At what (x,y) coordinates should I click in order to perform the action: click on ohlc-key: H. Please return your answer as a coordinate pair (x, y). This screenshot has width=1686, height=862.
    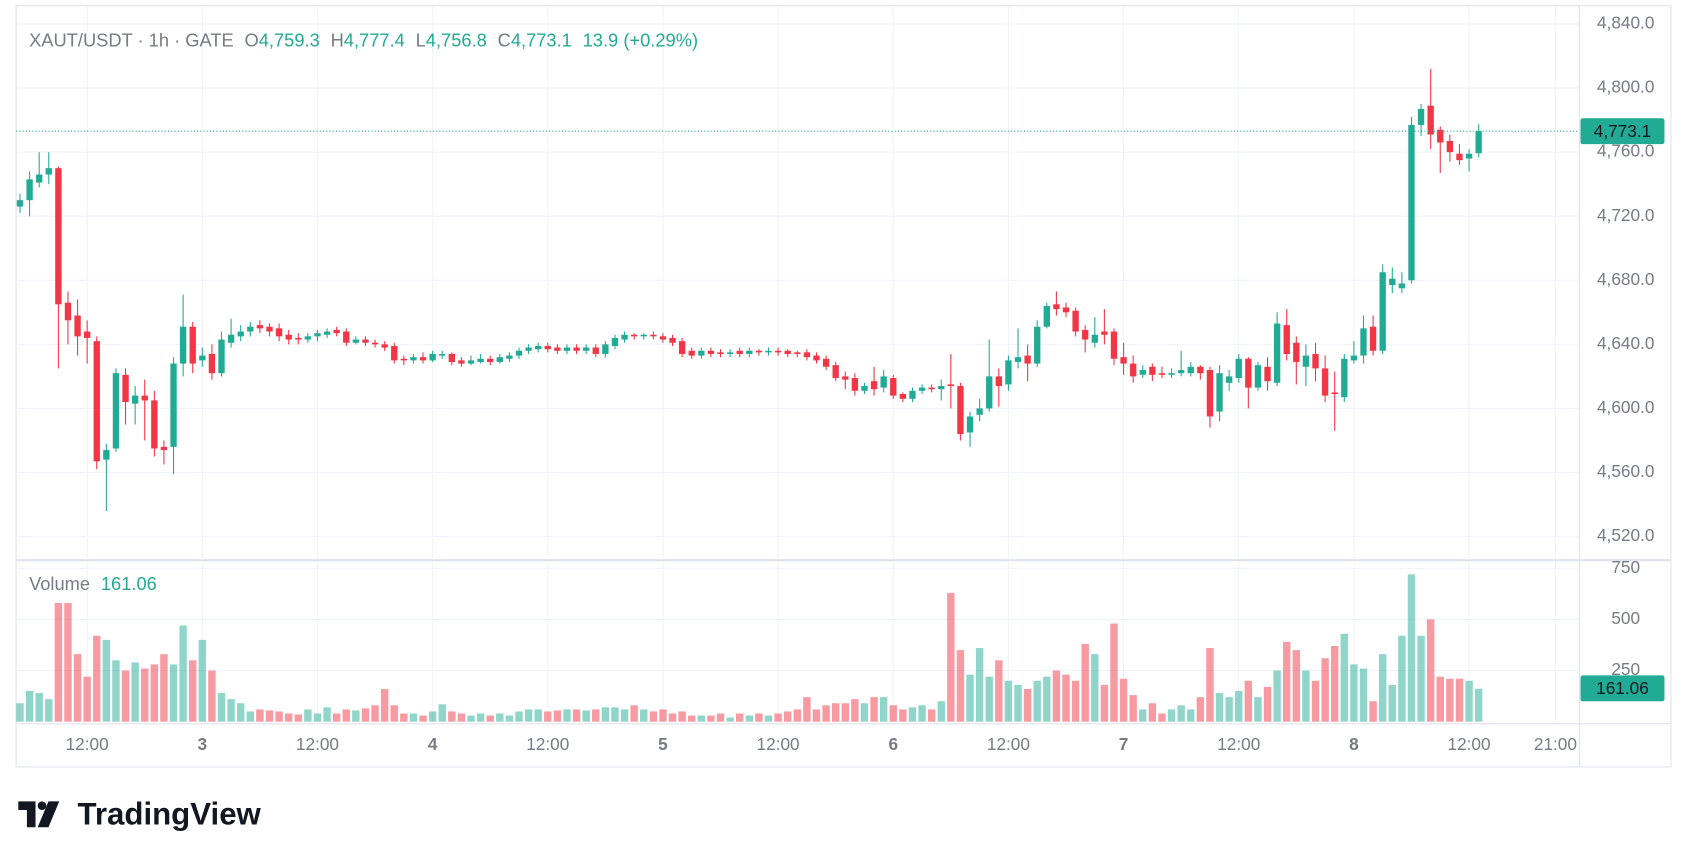
    Looking at the image, I should click on (337, 39).